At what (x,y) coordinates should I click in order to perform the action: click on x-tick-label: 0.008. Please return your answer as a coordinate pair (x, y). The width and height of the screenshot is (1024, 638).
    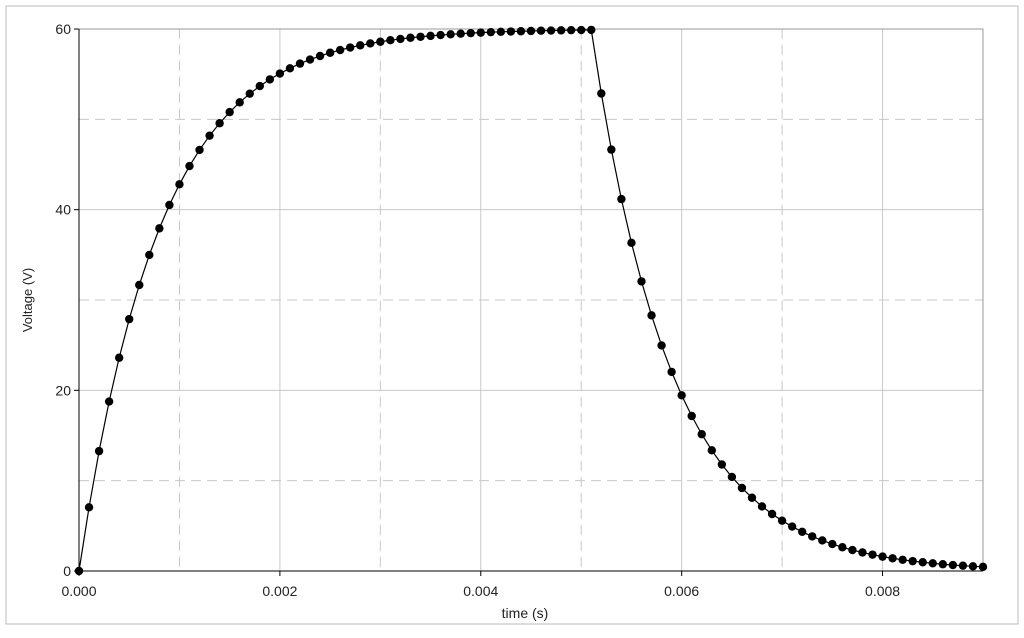
    Looking at the image, I should click on (882, 591).